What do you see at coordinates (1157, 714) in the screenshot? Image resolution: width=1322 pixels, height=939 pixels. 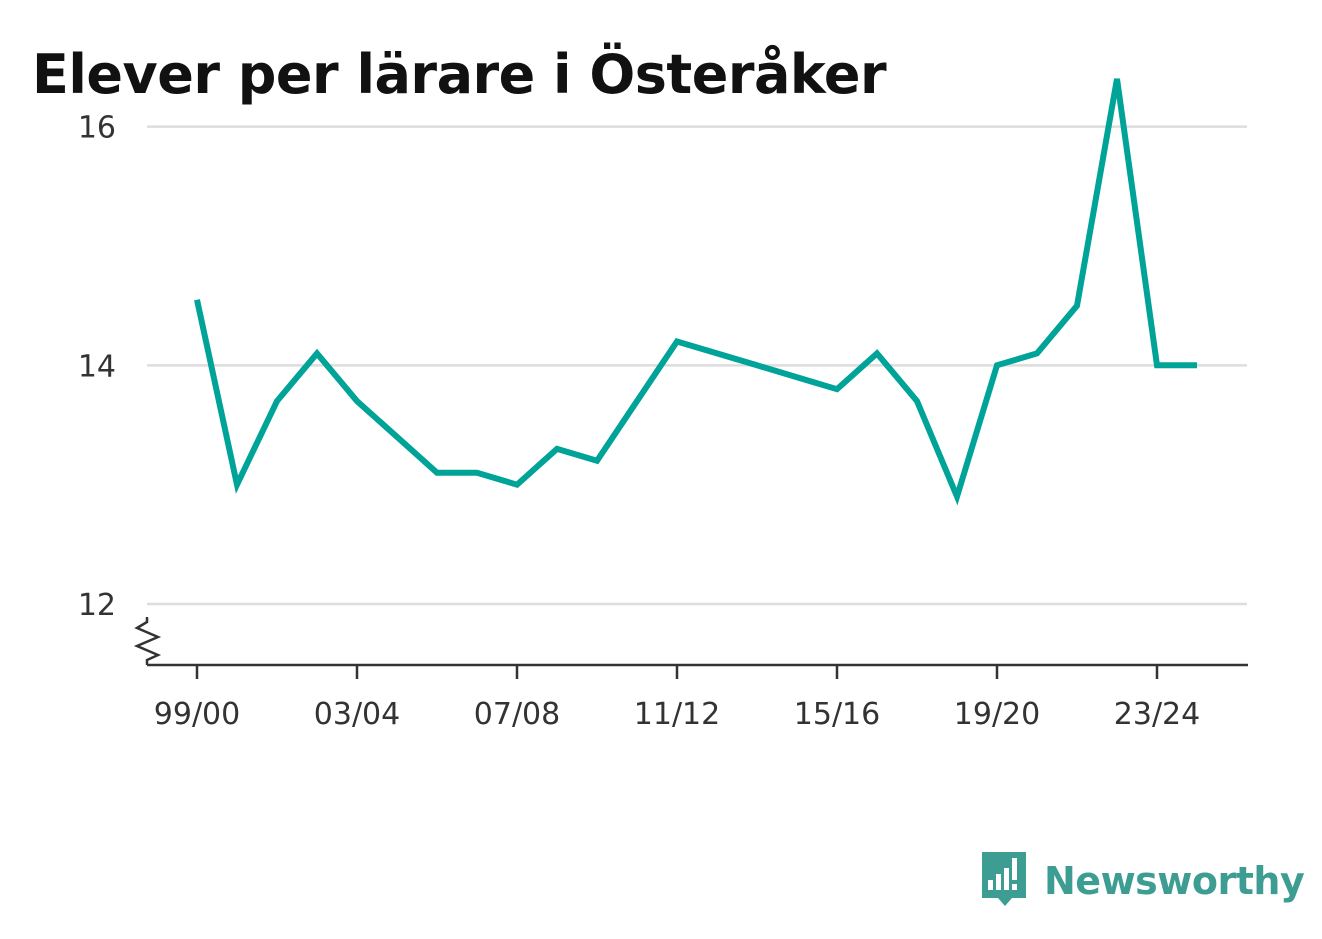 I see `x-tick-label: 23/24` at bounding box center [1157, 714].